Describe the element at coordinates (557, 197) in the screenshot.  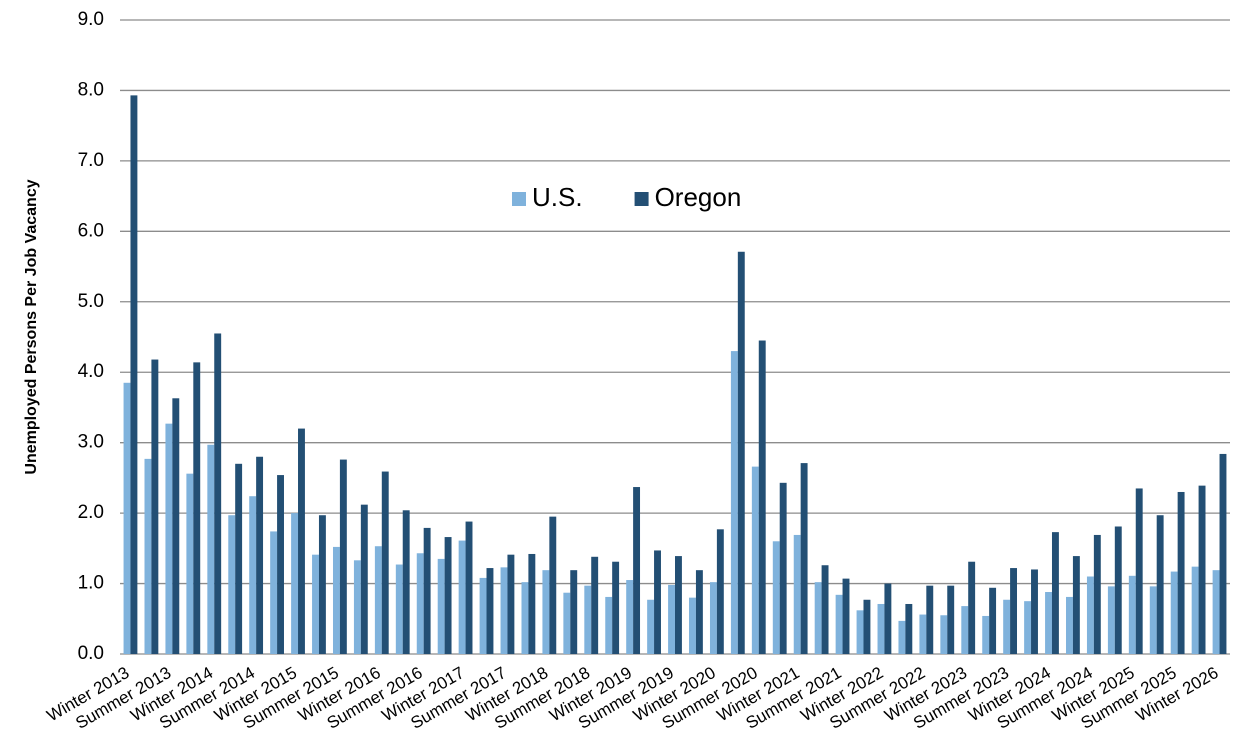
I see `legend-label: U.S.` at that location.